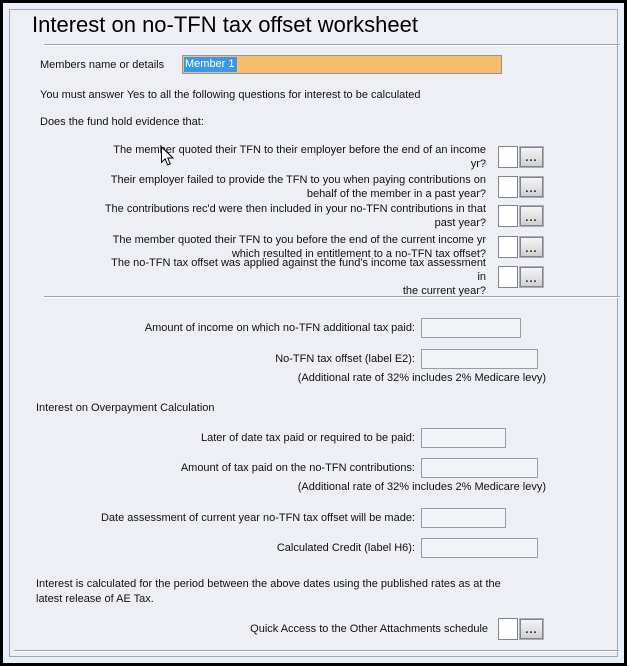 This screenshot has width=627, height=666. What do you see at coordinates (508, 247) in the screenshot?
I see `question-4-answer-field` at bounding box center [508, 247].